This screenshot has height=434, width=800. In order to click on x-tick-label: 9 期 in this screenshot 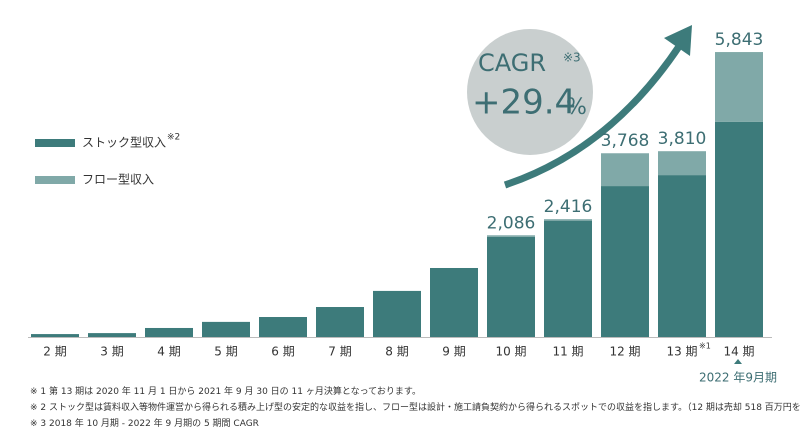, I will do `click(453, 352)`.